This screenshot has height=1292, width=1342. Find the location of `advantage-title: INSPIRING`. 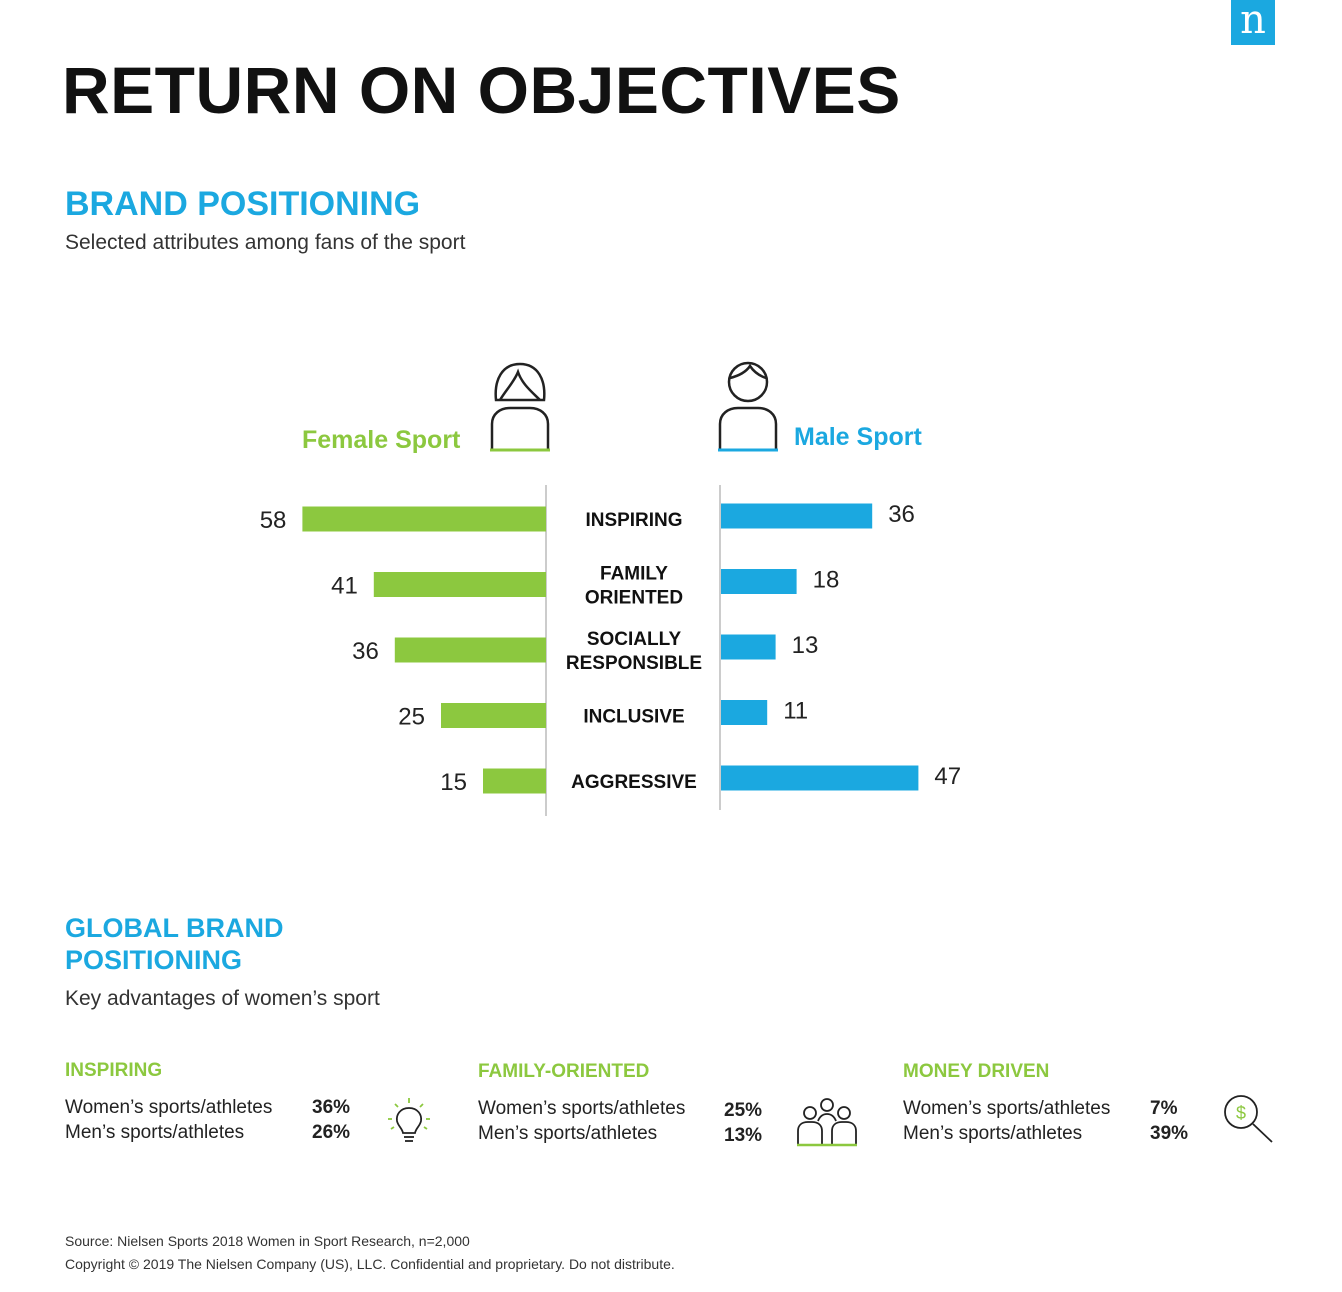

advantage-title: INSPIRING is located at coordinates (114, 1070).